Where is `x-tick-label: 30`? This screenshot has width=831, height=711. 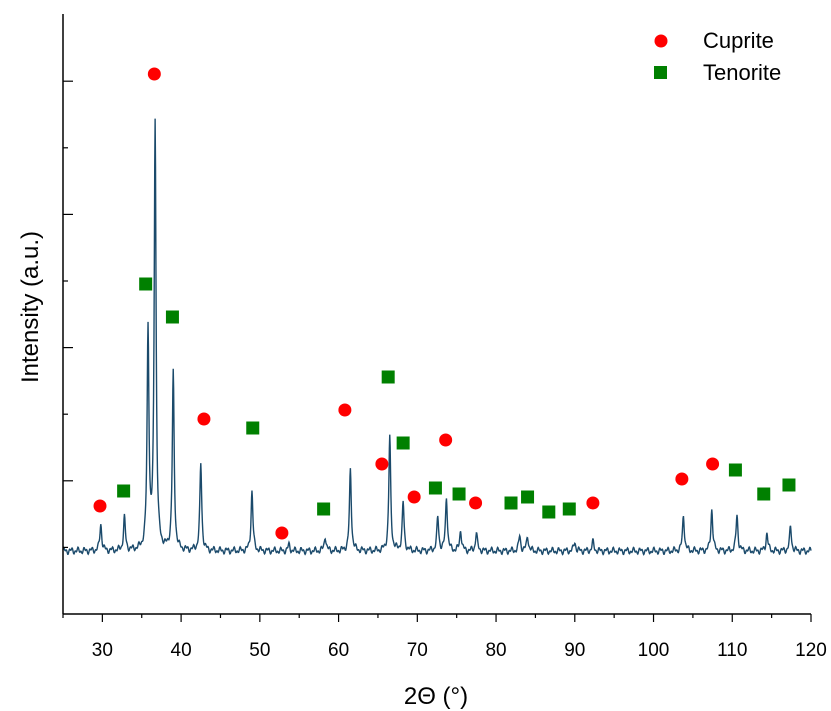 x-tick-label: 30 is located at coordinates (102, 650).